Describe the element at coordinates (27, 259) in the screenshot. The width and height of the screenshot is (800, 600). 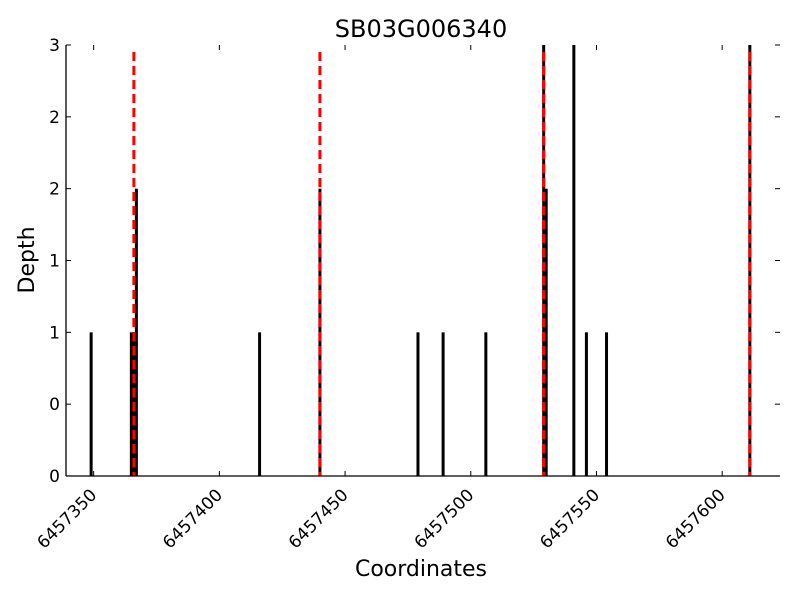
I see `y-axis-label: Depth` at that location.